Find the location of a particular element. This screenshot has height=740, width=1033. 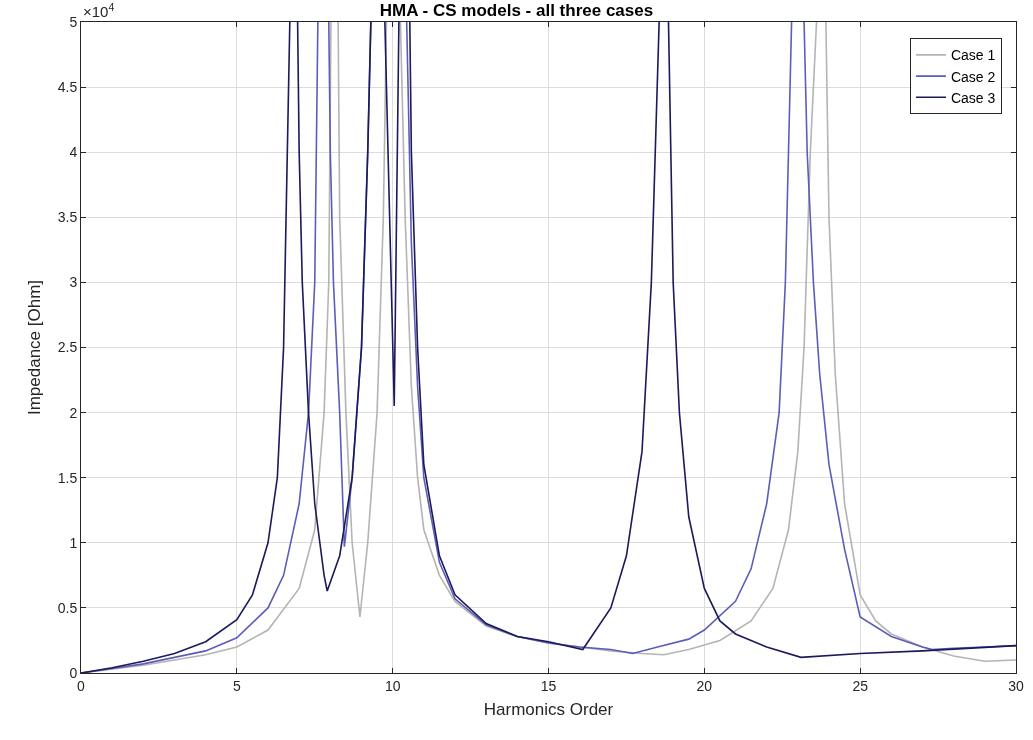

x-tick-label: 15 is located at coordinates (548, 685).